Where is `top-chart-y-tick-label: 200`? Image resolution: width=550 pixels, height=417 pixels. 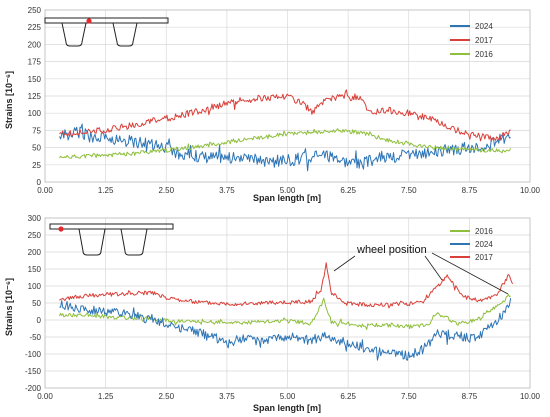
top-chart-y-tick-label: 200 is located at coordinates (35, 44).